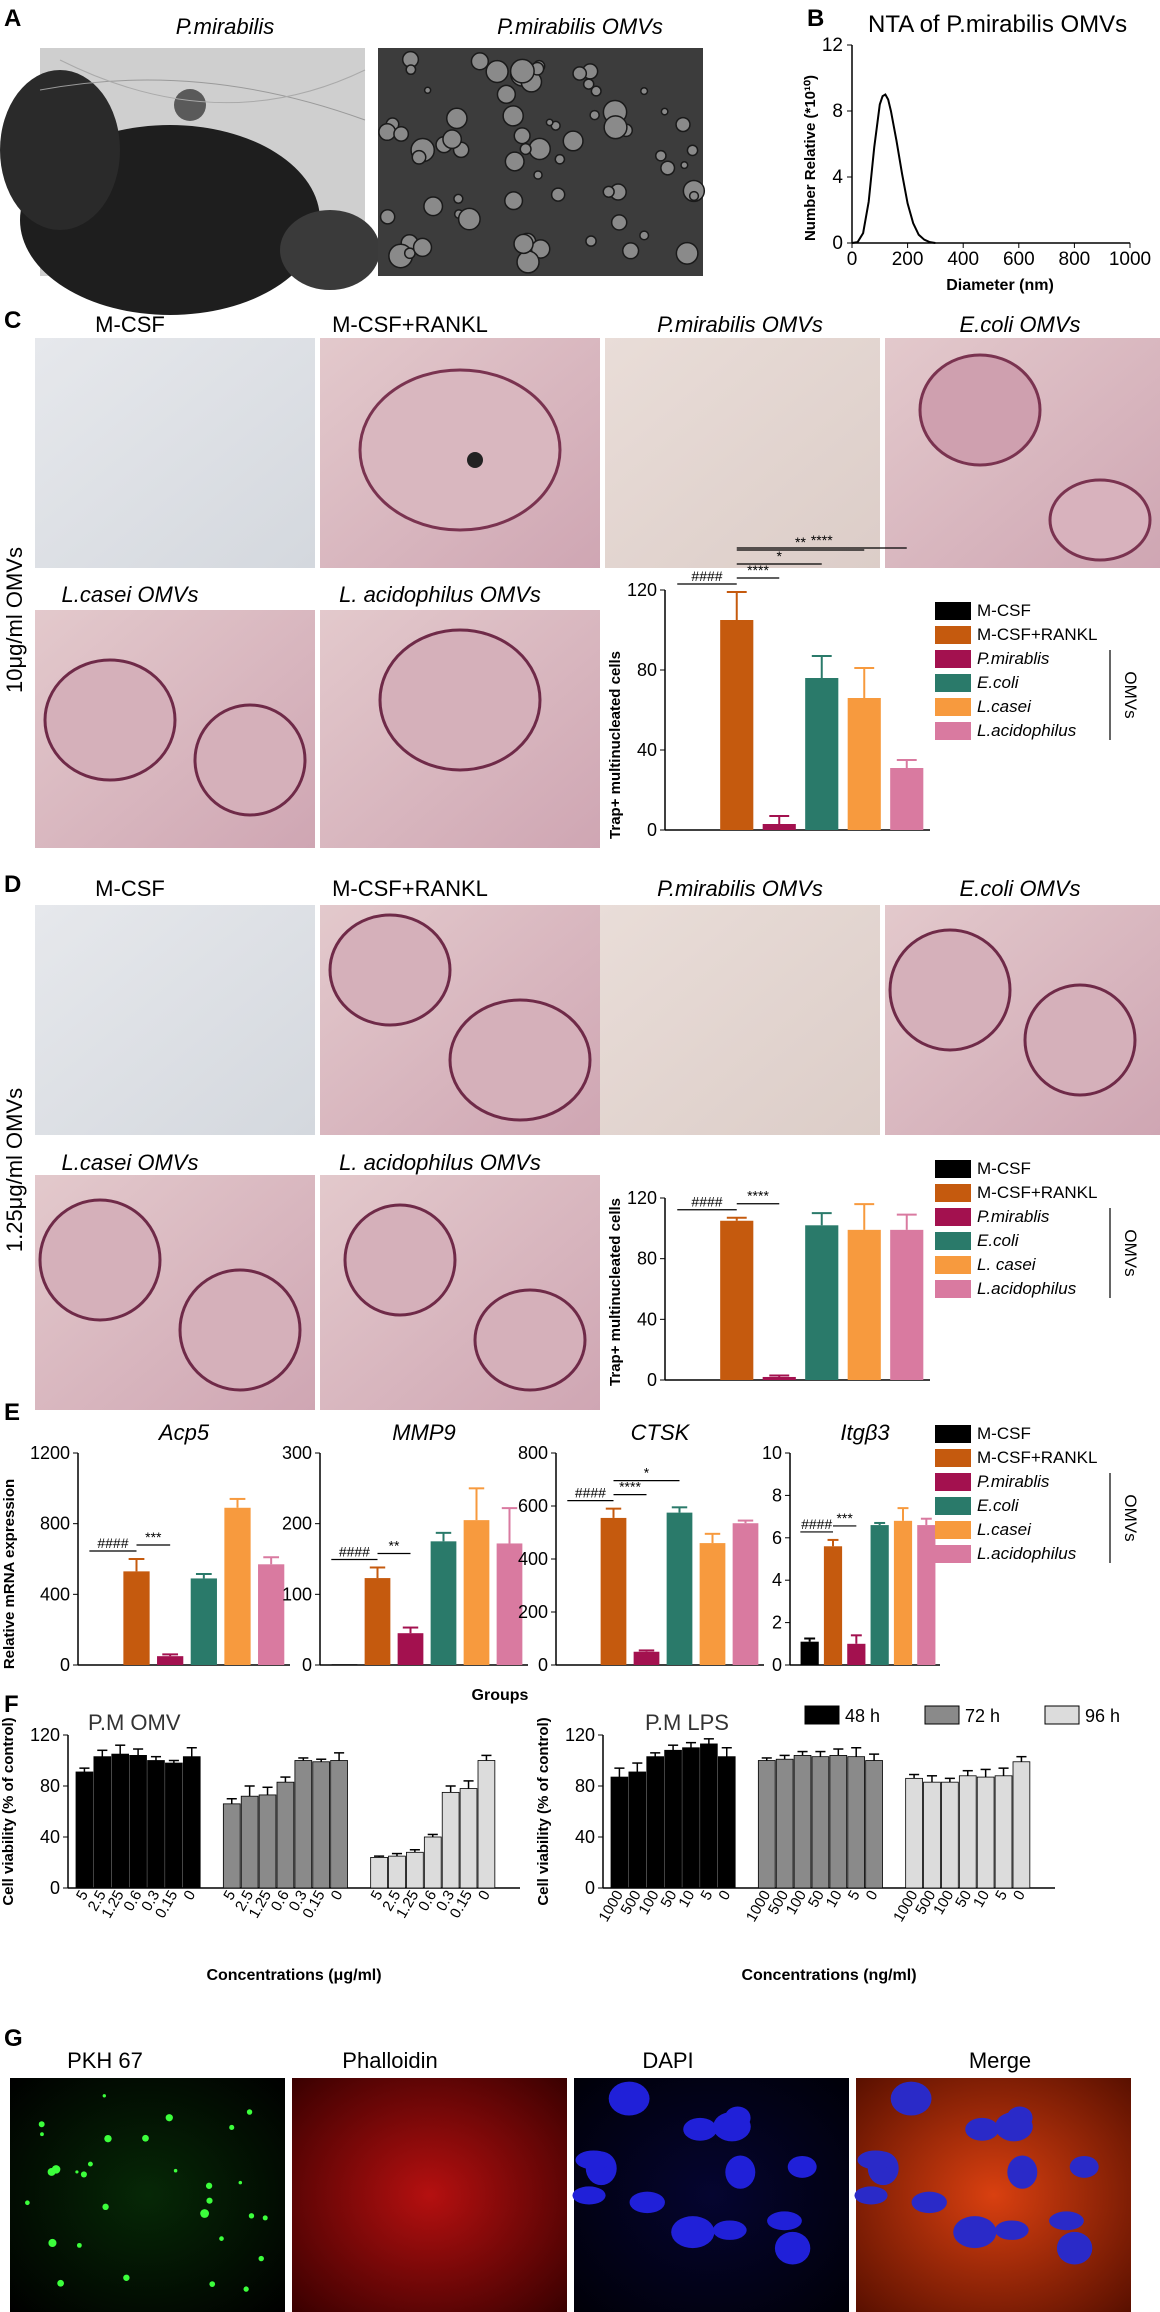 Image resolution: width=1160 pixels, height=2312 pixels. Describe the element at coordinates (55, 1888) in the screenshot. I see `f-y-tick-label: 0` at that location.